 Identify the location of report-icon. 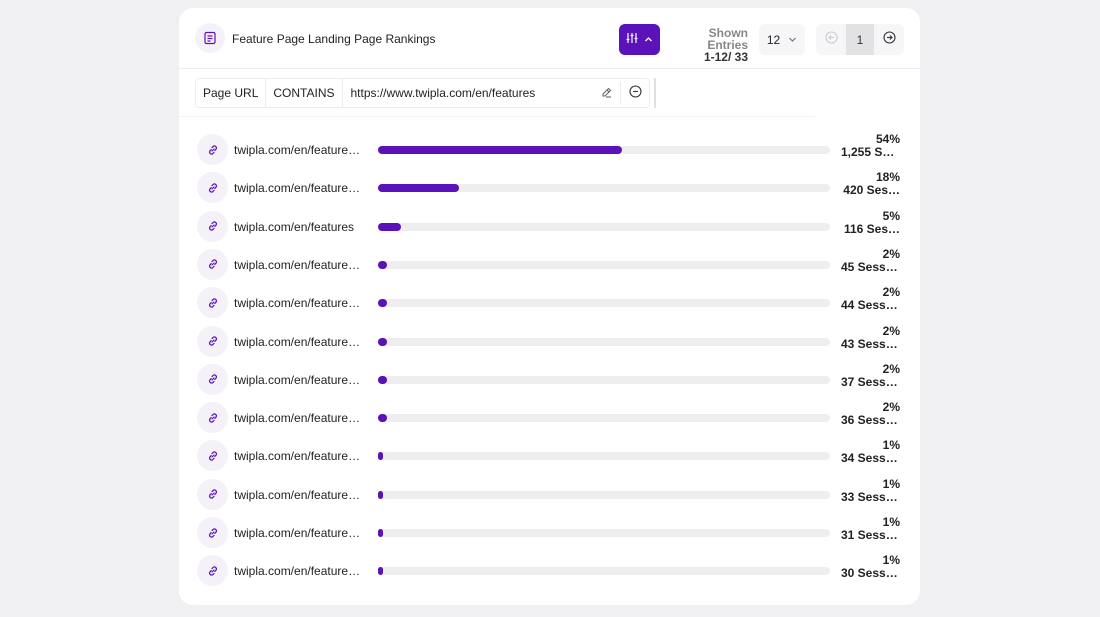
(210, 38).